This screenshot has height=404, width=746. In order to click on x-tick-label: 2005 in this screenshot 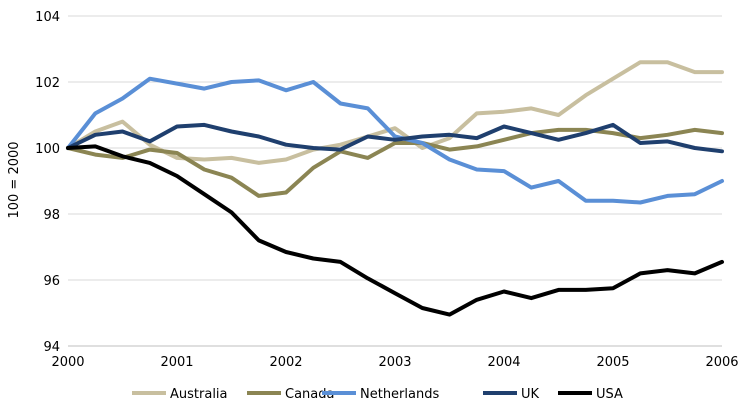, I will do `click(612, 362)`.